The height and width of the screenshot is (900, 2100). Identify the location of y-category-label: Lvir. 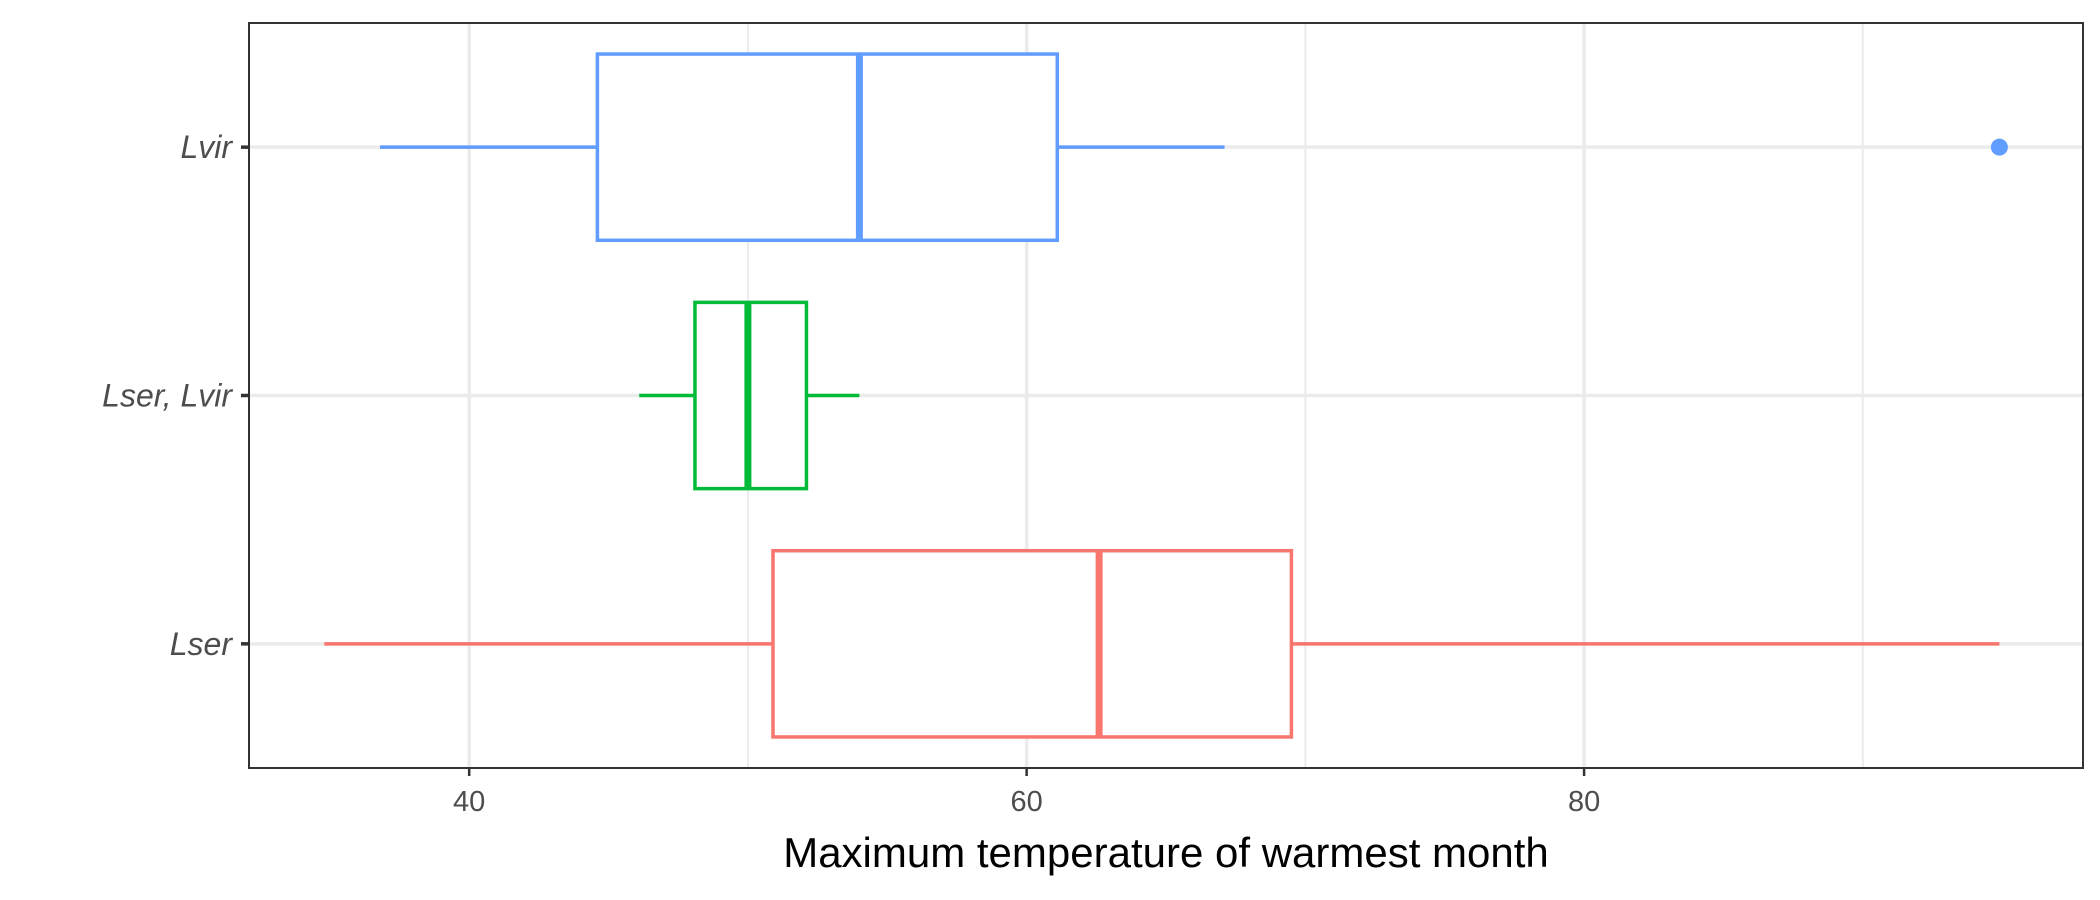
(206, 147).